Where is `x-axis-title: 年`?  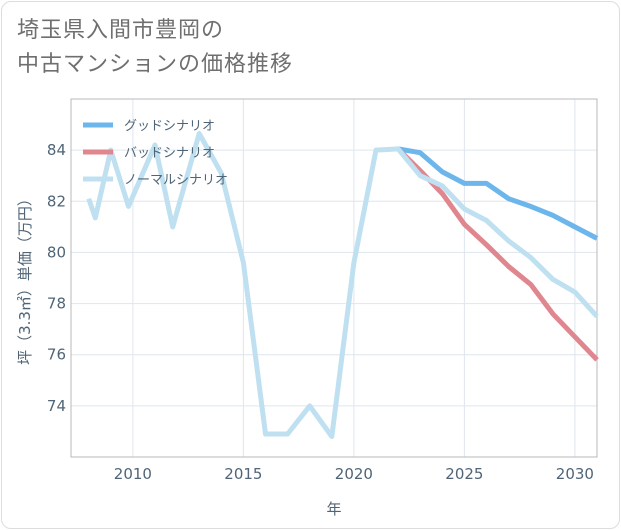
x-axis-title: 年 is located at coordinates (333, 509).